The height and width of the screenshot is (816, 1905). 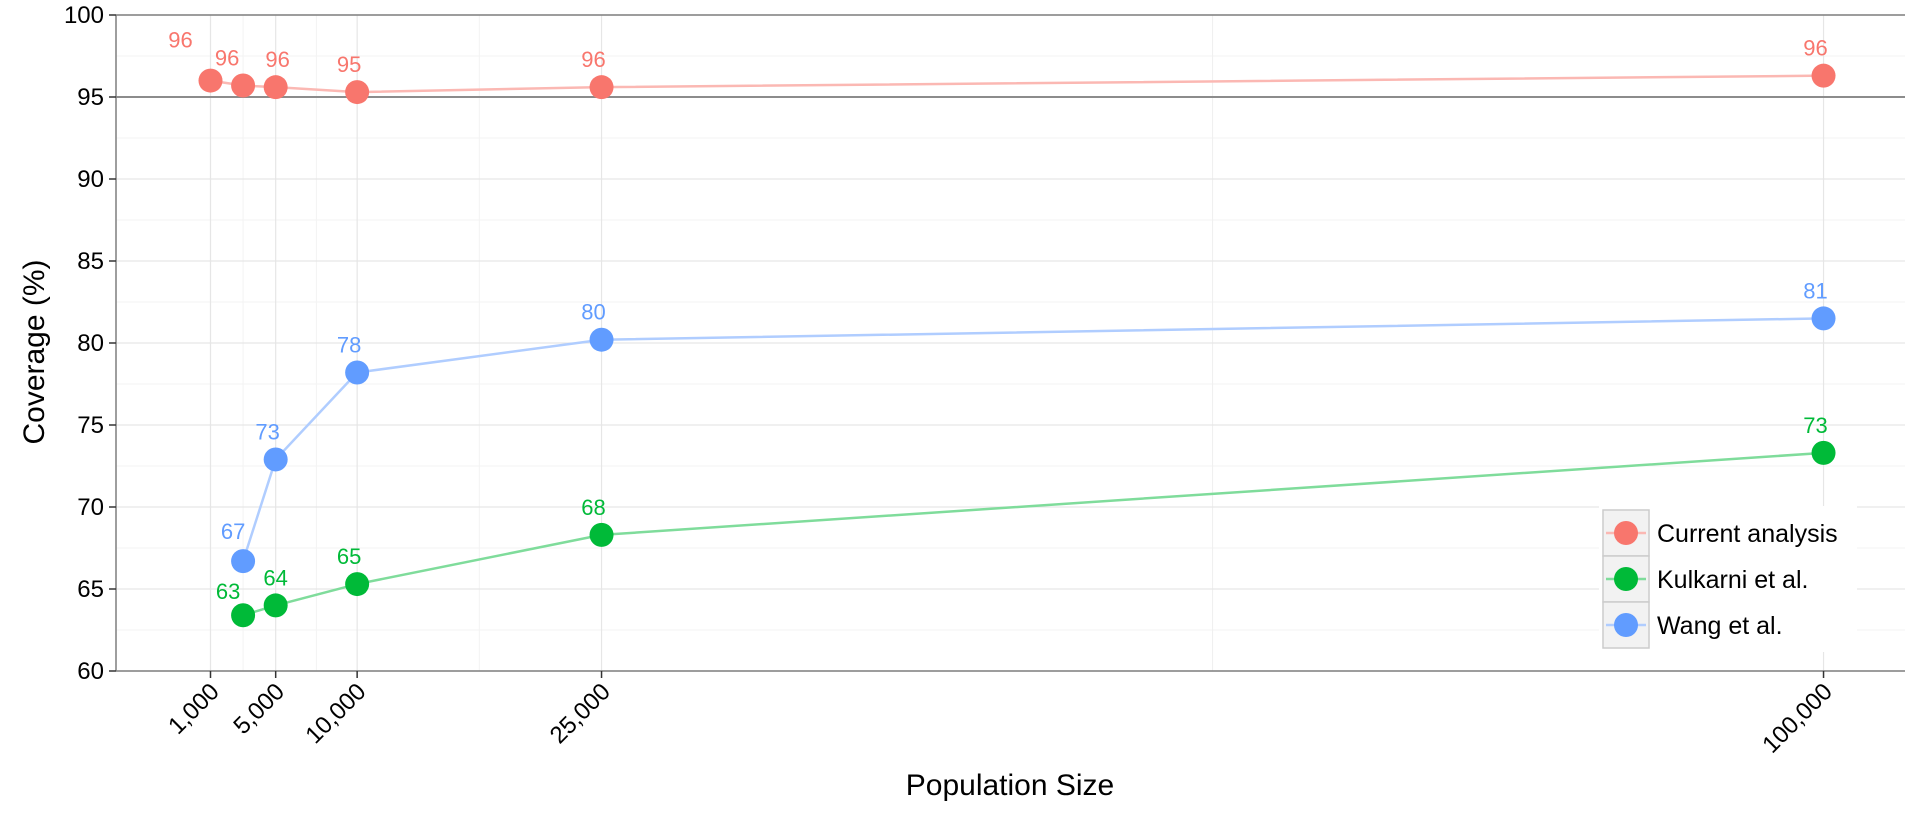 What do you see at coordinates (90, 507) in the screenshot?
I see `y-tick-label: 70` at bounding box center [90, 507].